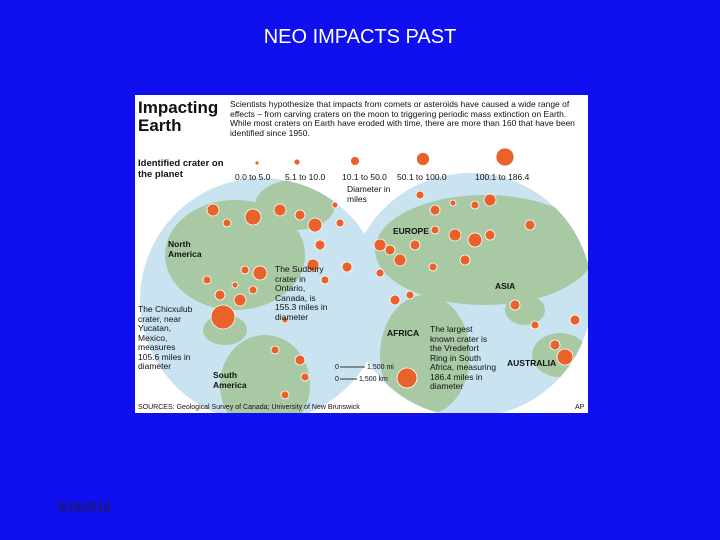 The height and width of the screenshot is (540, 720). Describe the element at coordinates (84, 507) in the screenshot. I see `slide-date: 3/19/2018` at that location.